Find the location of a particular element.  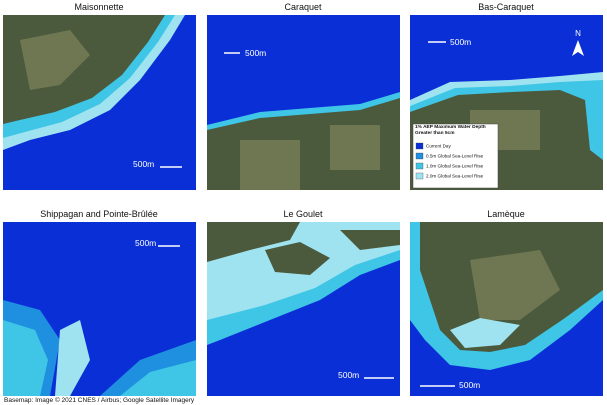

panel-title: Caraquet is located at coordinates (303, 7).